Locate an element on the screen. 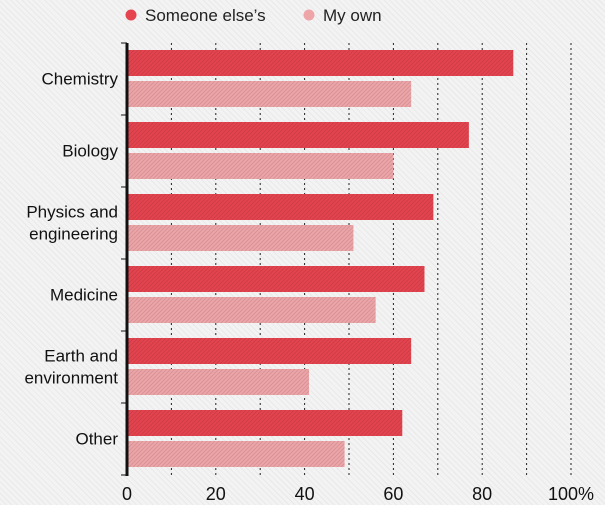  category-label: Other is located at coordinates (96, 439).